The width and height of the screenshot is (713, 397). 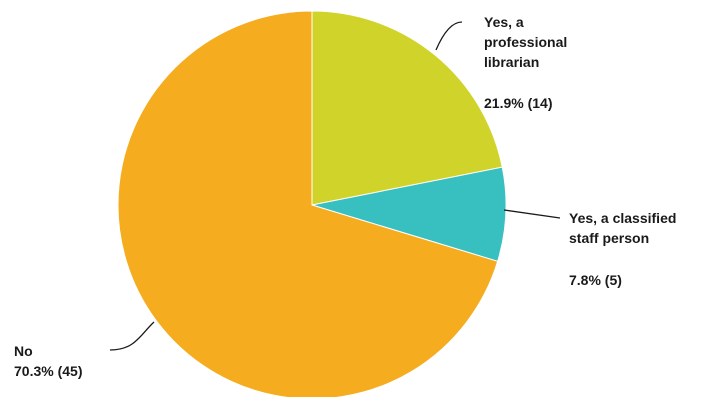 What do you see at coordinates (532, 214) in the screenshot?
I see `leader-line-classified-staff` at bounding box center [532, 214].